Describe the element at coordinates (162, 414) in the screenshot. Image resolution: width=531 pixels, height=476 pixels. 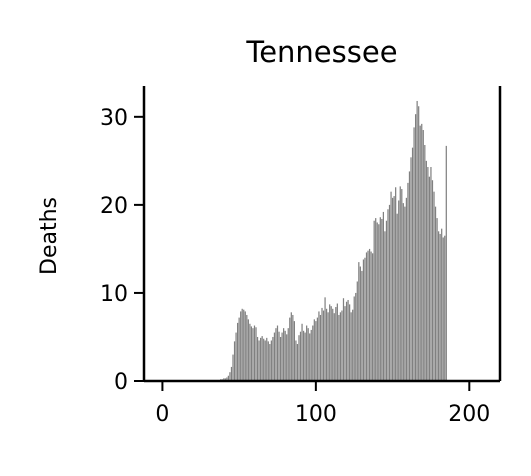
I see `x-tick-label-0: 0` at that location.